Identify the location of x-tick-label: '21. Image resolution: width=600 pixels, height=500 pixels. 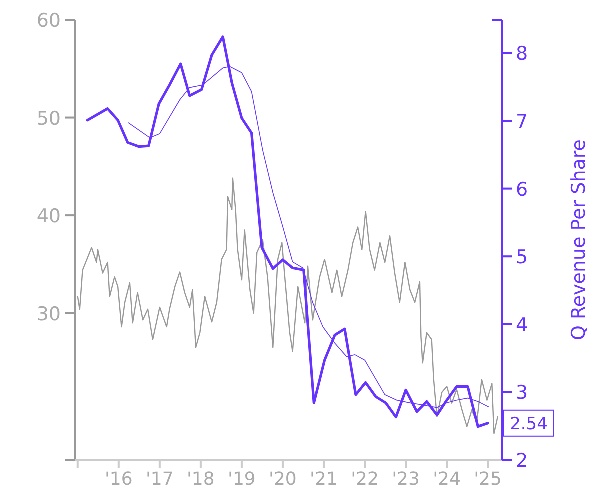
(324, 479).